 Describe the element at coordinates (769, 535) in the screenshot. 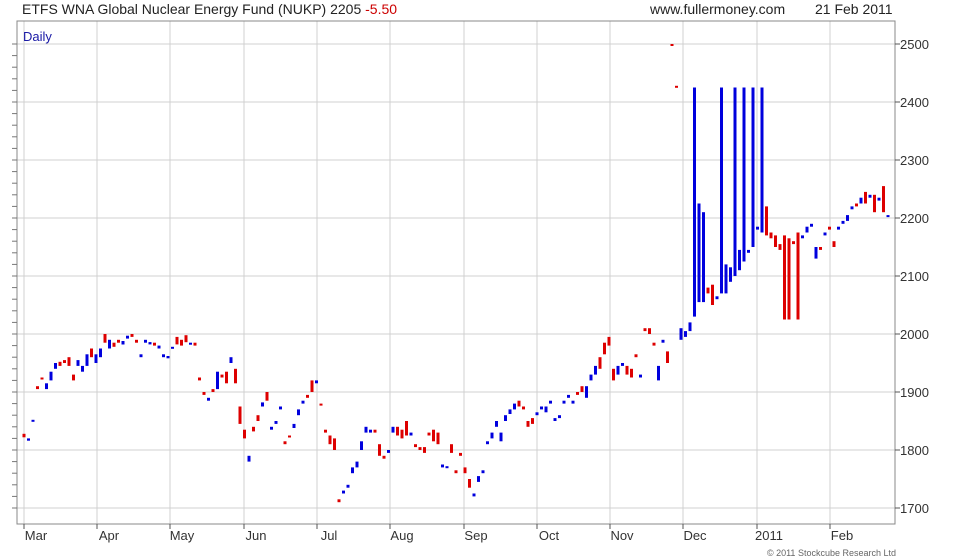

I see `x-tick-label: 2011` at that location.